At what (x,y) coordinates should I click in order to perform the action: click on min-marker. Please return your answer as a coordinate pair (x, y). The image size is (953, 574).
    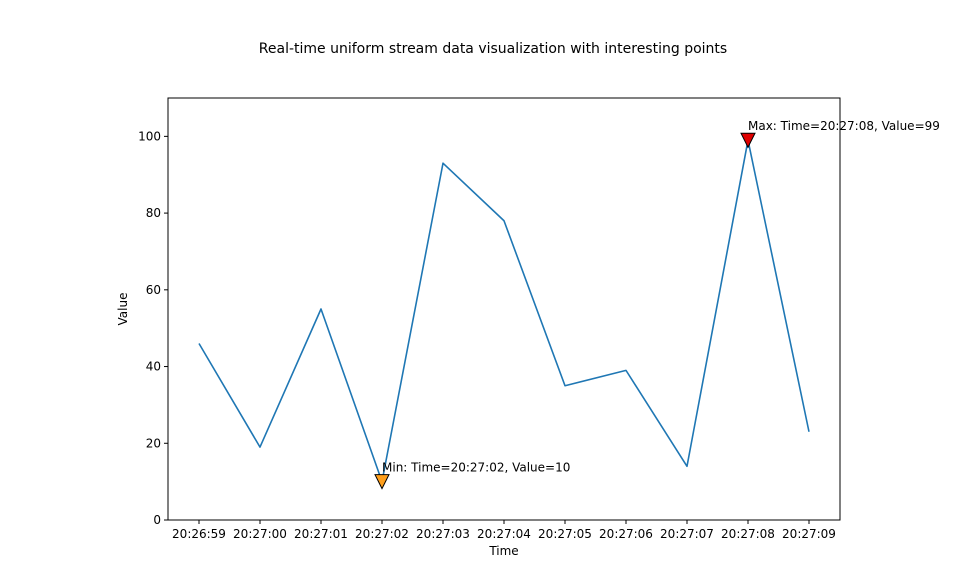
    Looking at the image, I should click on (382, 482).